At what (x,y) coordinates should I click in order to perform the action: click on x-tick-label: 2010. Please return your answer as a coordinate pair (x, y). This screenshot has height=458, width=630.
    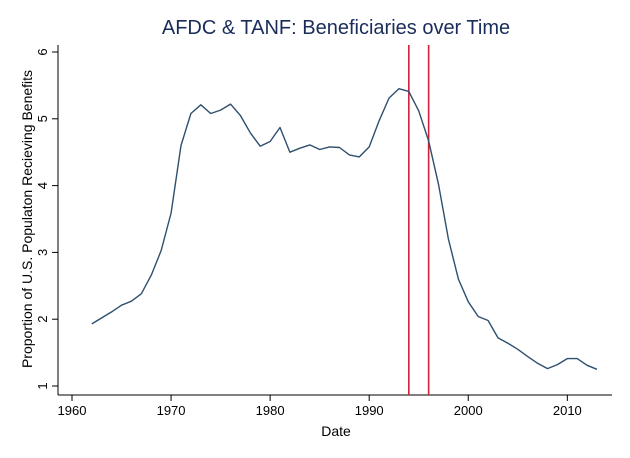
    Looking at the image, I should click on (567, 410).